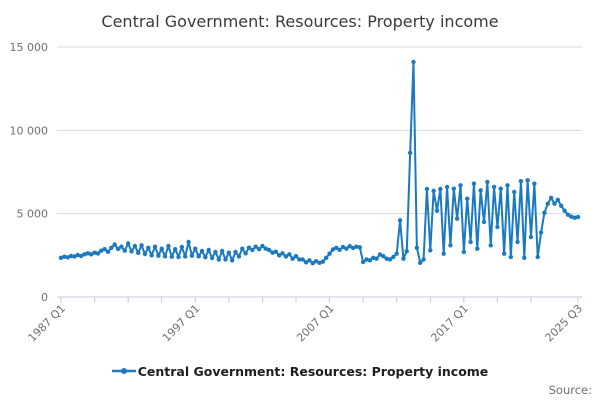 The image size is (600, 400). What do you see at coordinates (181, 323) in the screenshot?
I see `x-axis-tick-label: 1997 Q1` at bounding box center [181, 323].